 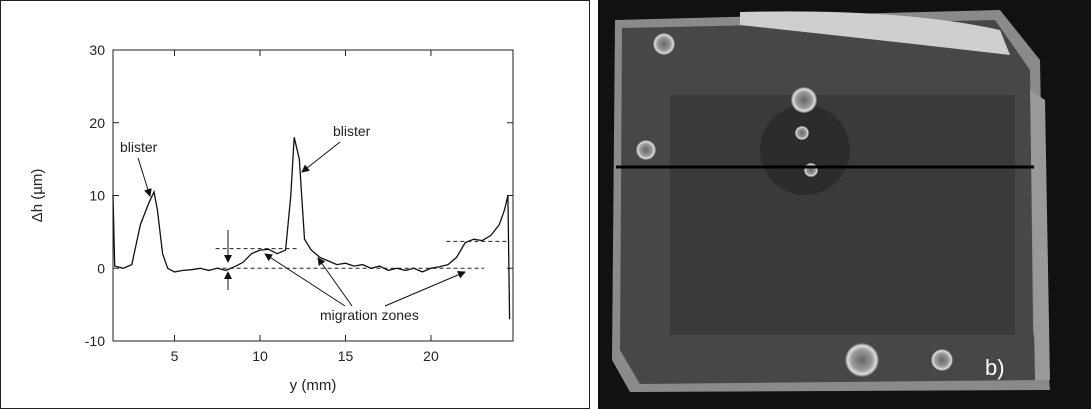 I want to click on x-axis-label: y (mm), so click(x=313, y=385).